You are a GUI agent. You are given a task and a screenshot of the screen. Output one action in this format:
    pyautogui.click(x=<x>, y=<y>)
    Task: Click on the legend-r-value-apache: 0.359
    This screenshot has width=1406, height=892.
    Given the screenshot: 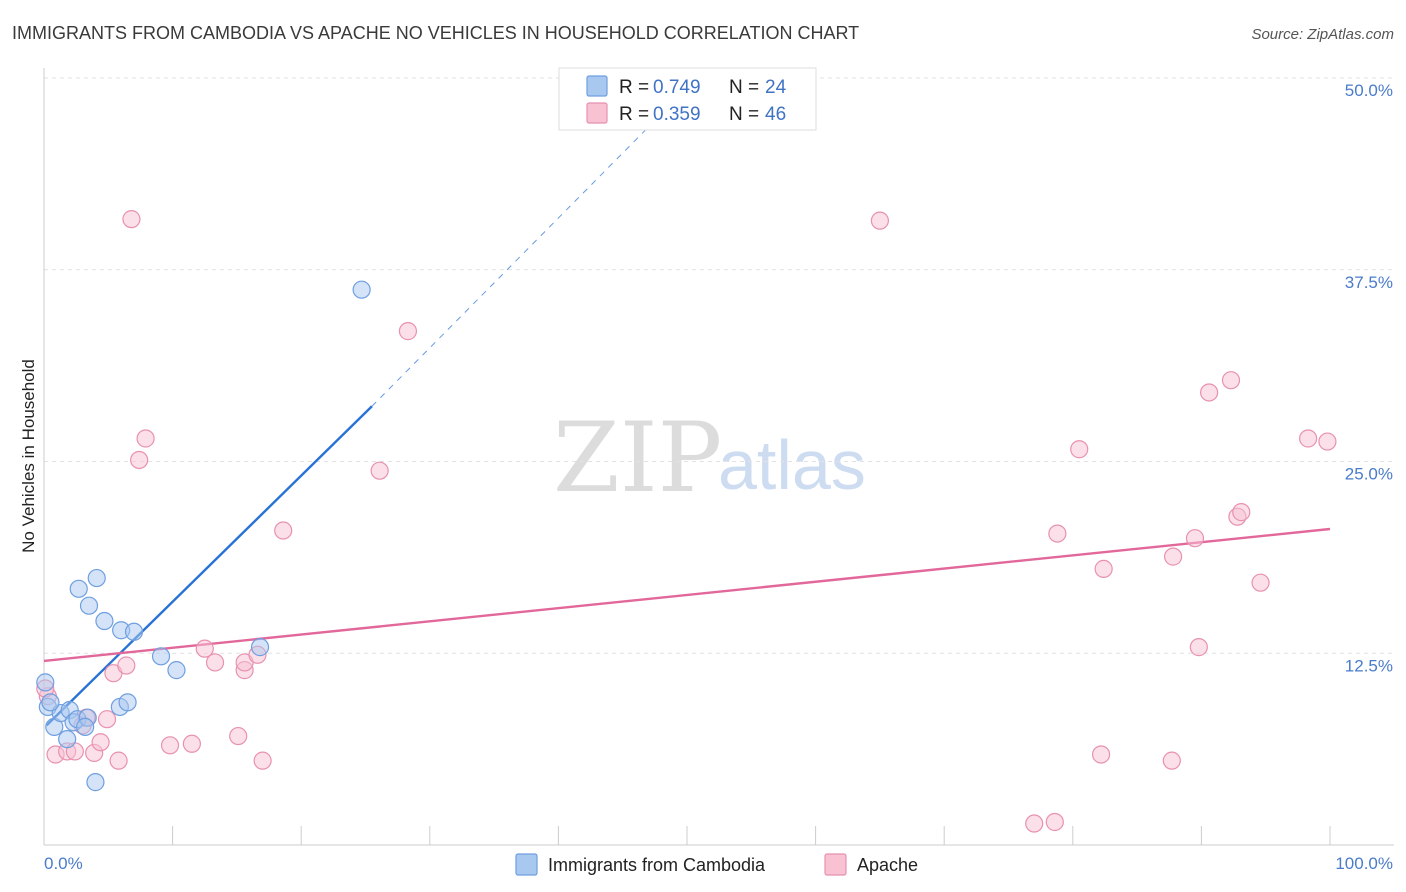 What is the action you would take?
    pyautogui.click(x=677, y=114)
    